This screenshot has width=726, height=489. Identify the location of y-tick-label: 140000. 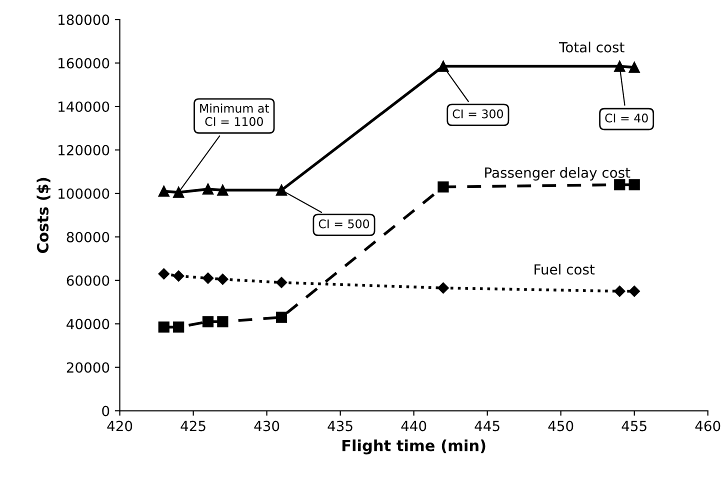
(84, 106).